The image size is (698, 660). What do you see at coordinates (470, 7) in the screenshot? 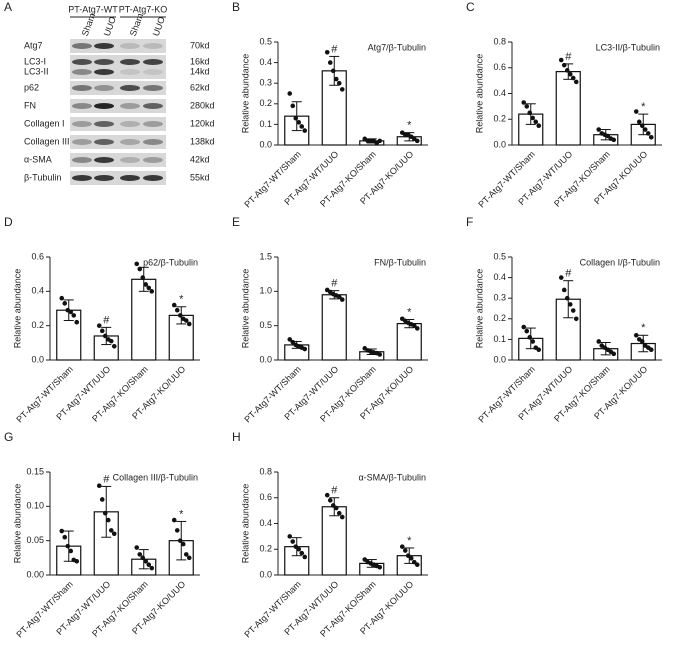
I see `panel-letter: C` at bounding box center [470, 7].